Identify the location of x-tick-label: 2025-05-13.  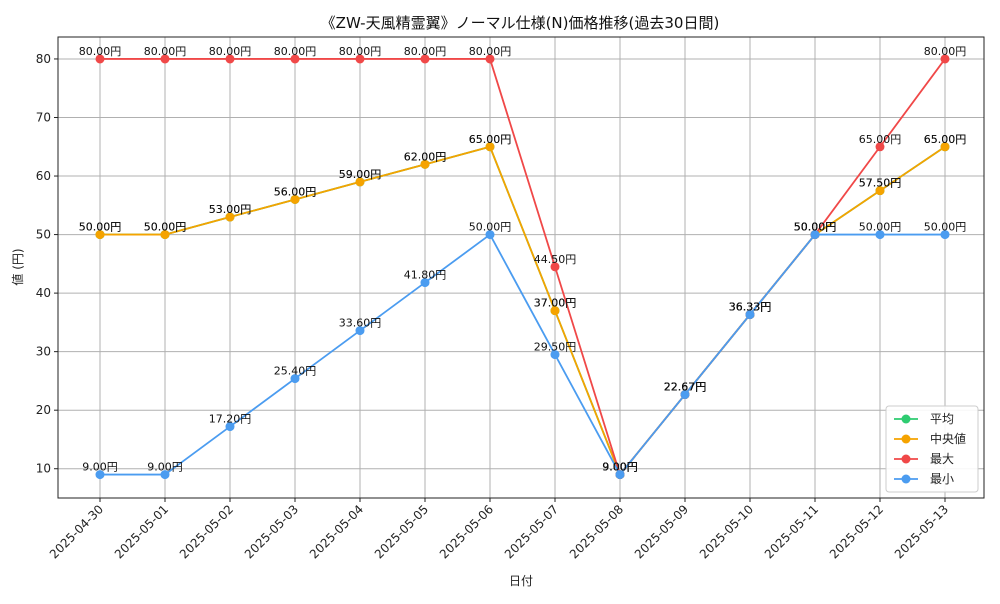
(921, 531).